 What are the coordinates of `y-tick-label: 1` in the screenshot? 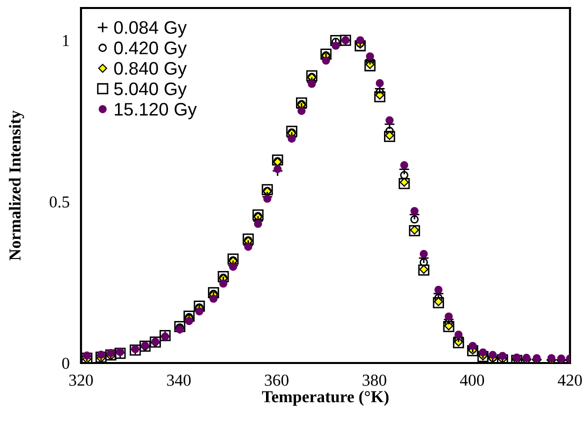 It's located at (66, 40).